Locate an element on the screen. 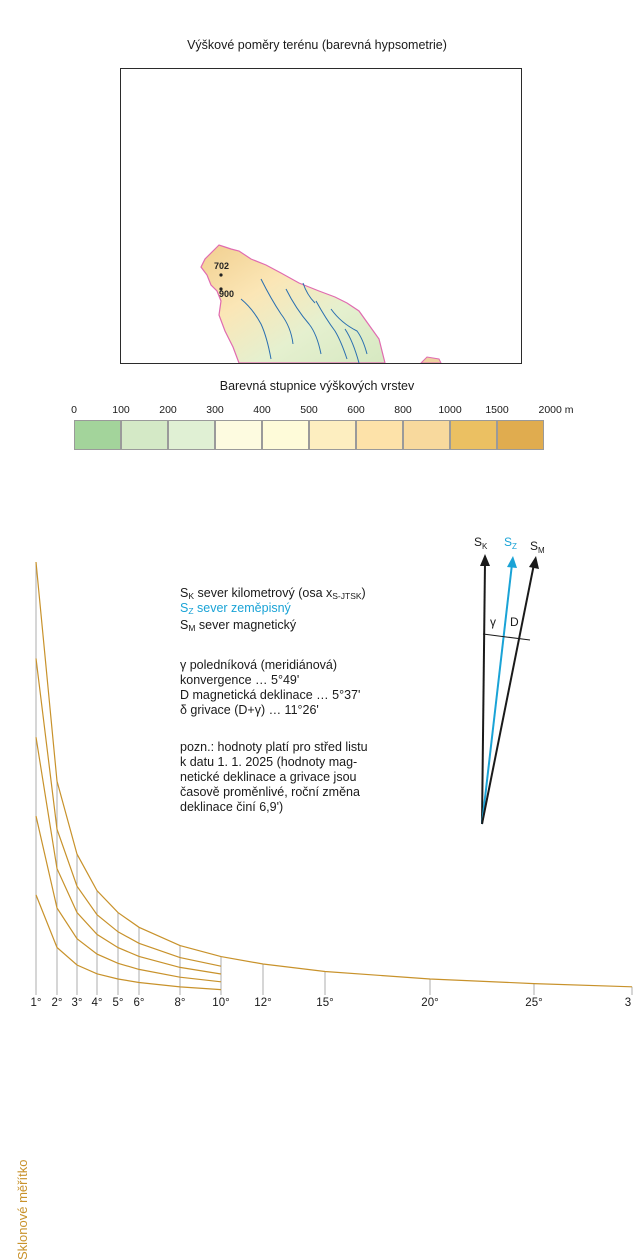 This screenshot has width=634, height=1260. slope-tick-label: 6° is located at coordinates (139, 1003).